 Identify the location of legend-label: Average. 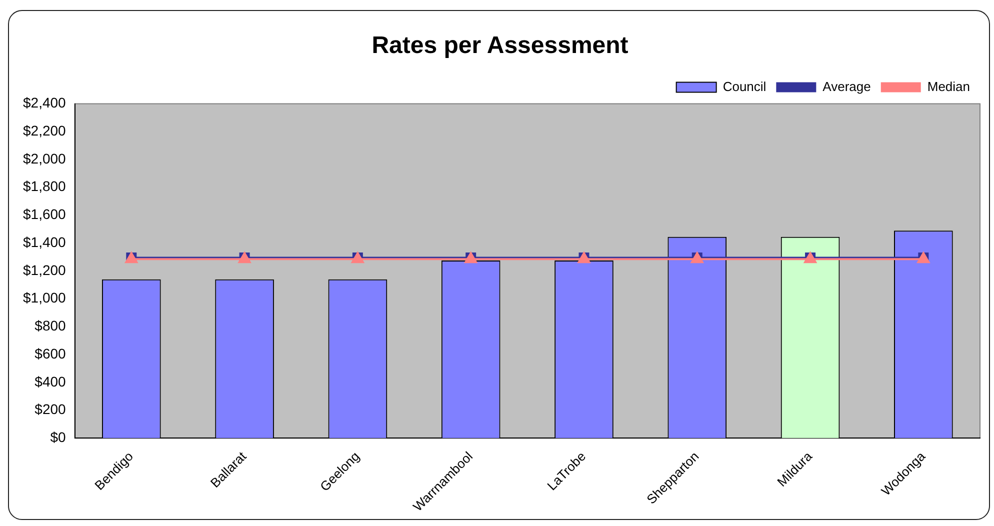
(846, 86).